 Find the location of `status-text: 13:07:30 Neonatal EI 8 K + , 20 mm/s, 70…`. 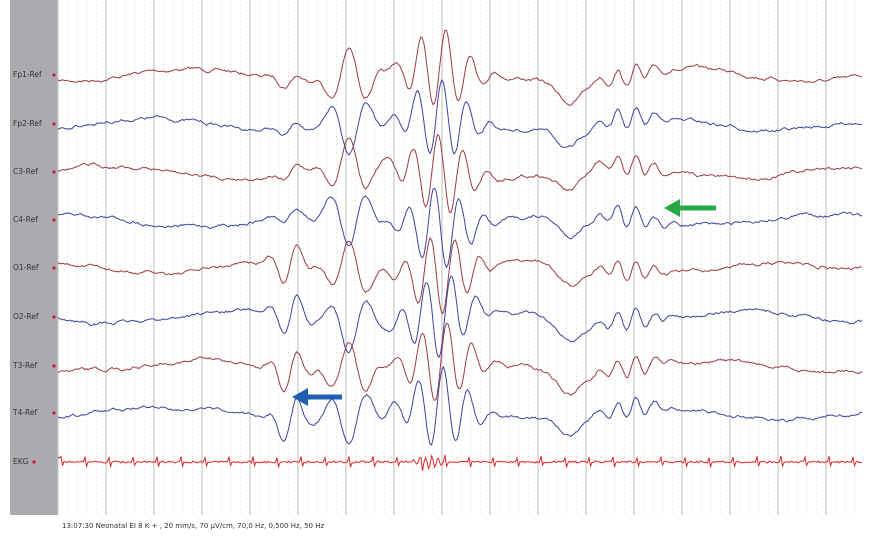

status-text: 13:07:30 Neonatal EI 8 K + , 20 mm/s, 70… is located at coordinates (193, 526).